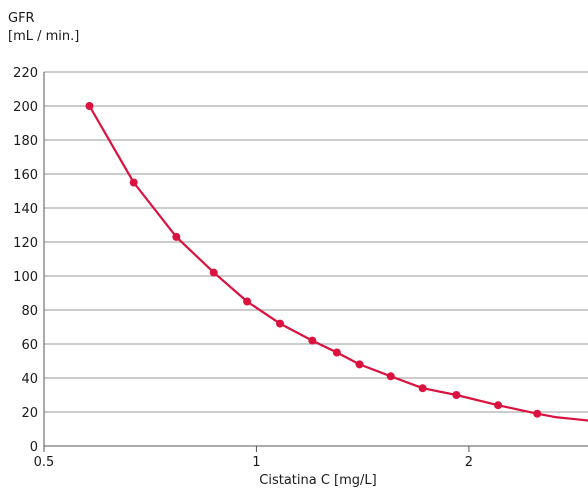 The width and height of the screenshot is (588, 492). What do you see at coordinates (25, 277) in the screenshot?
I see `y-tick-label-100: 100` at bounding box center [25, 277].